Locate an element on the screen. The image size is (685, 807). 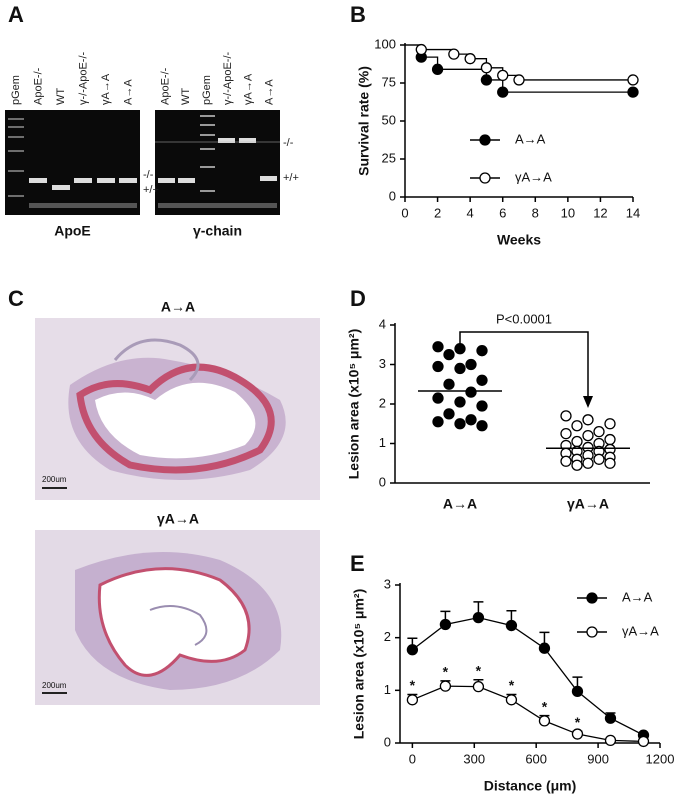
scale-label: 200um is located at coordinates (54, 685).